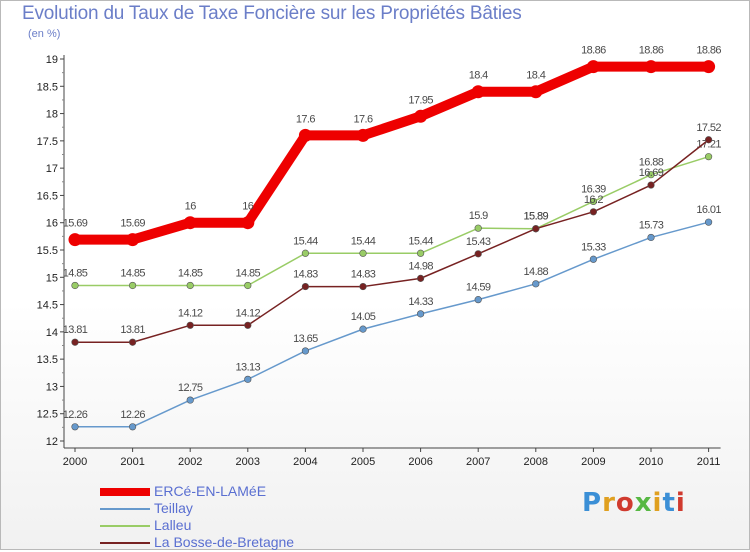 This screenshot has height=552, width=750. Describe the element at coordinates (52, 442) in the screenshot. I see `y-tick-label: 12` at that location.